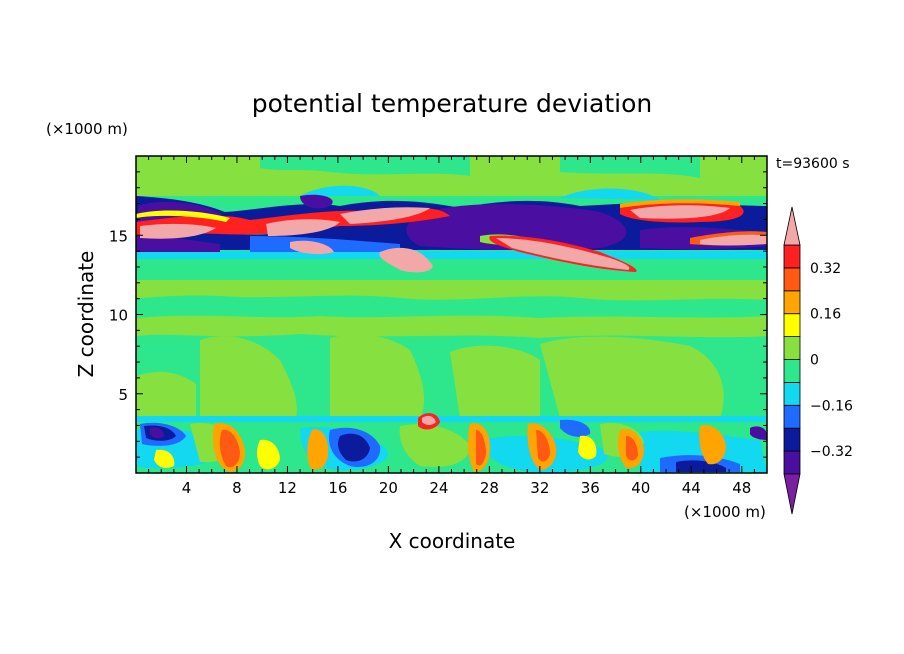 The height and width of the screenshot is (654, 904). I want to click on x-tick-label: 32, so click(539, 488).